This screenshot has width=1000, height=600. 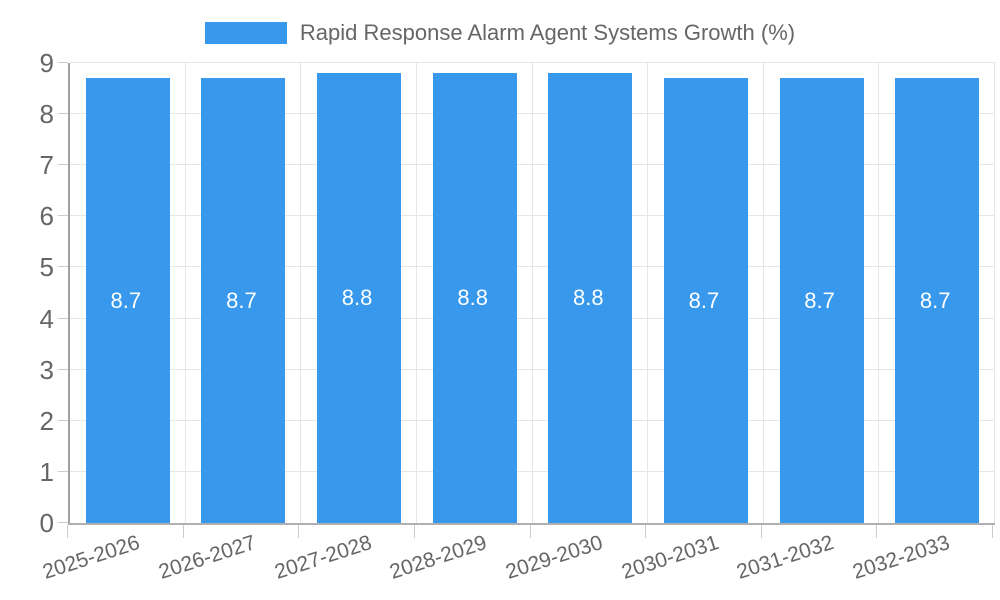 I want to click on x-tick-label: 2032-2033, so click(x=901, y=557).